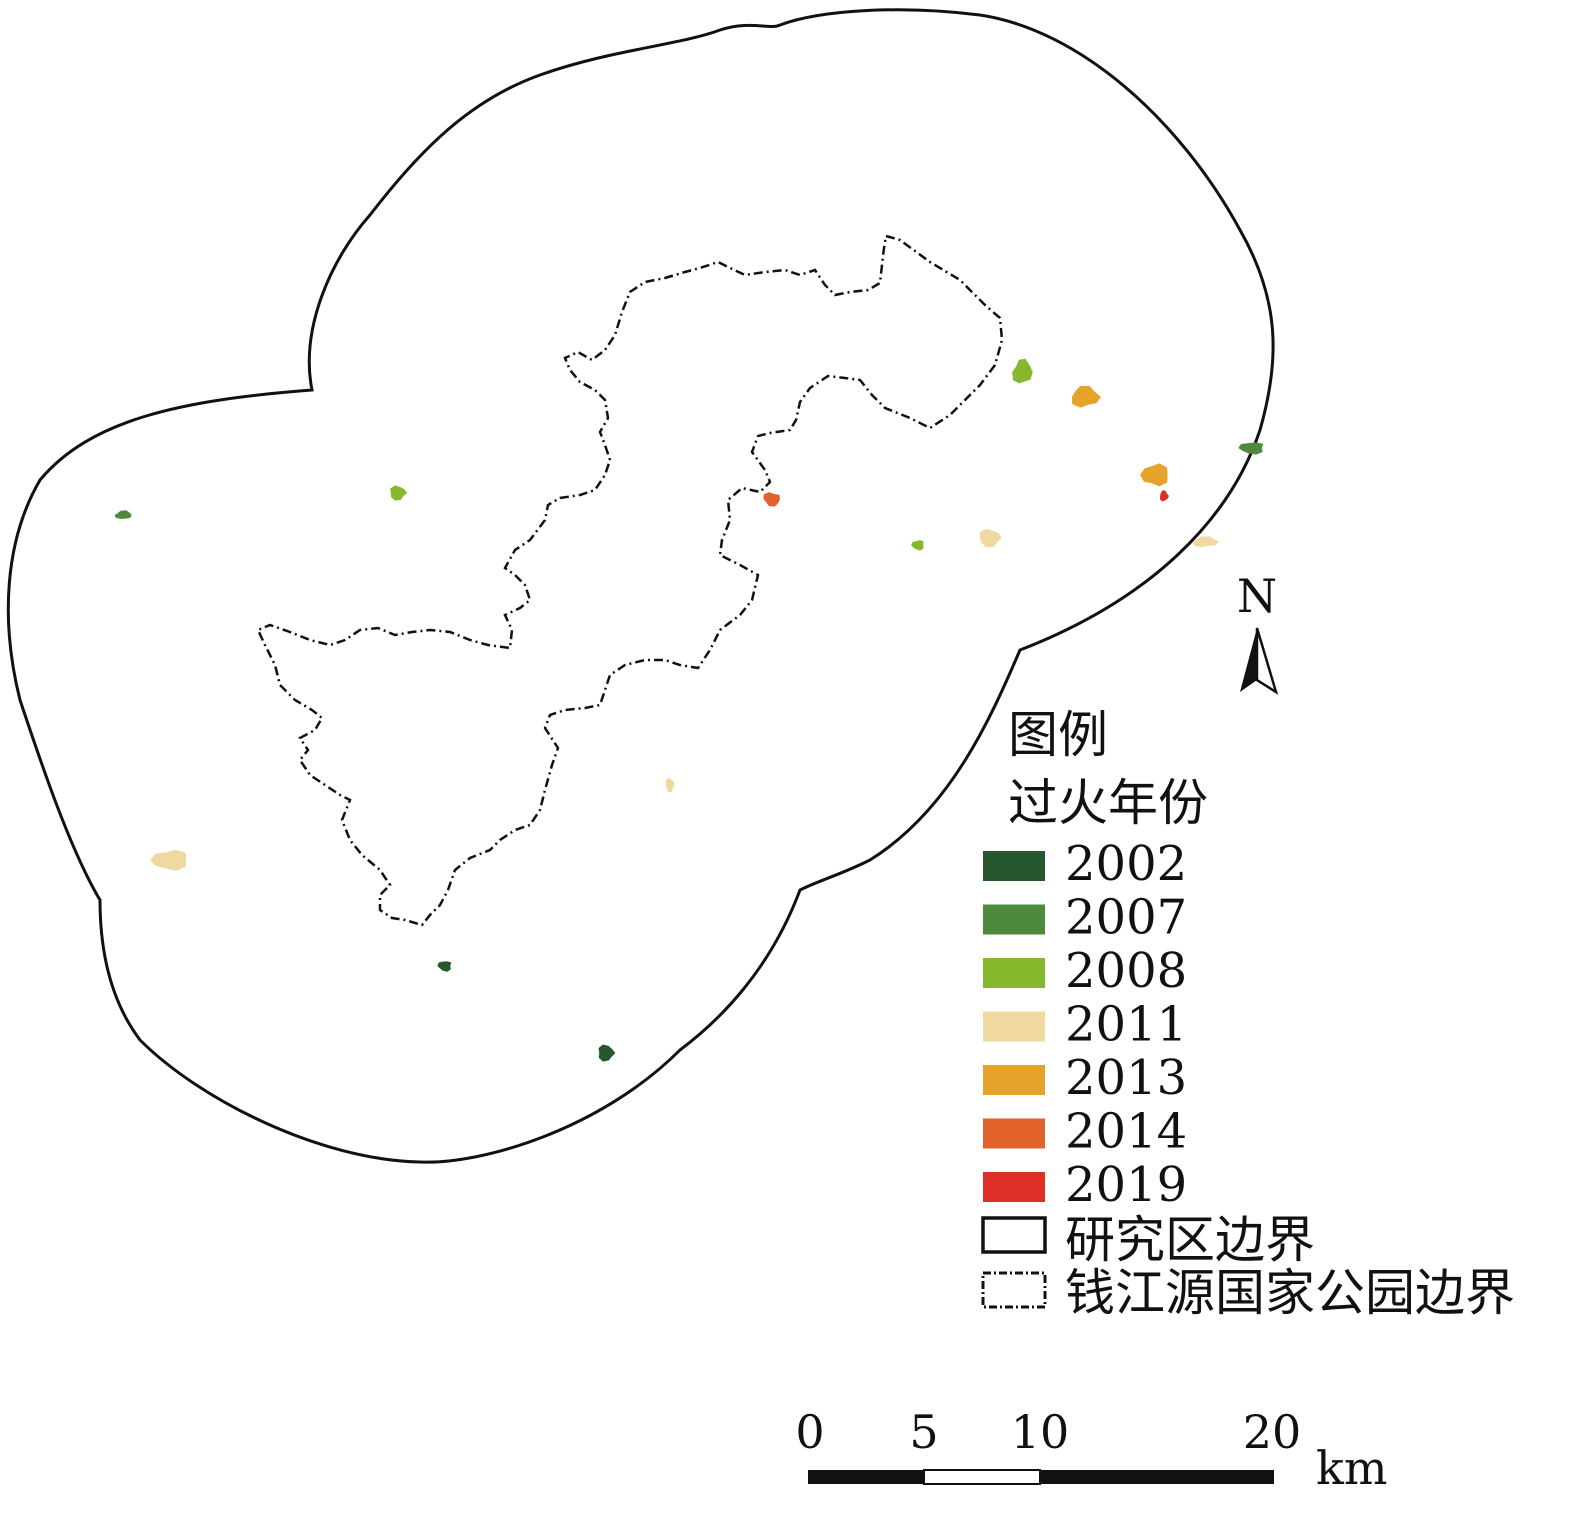 The height and width of the screenshot is (1514, 1575). I want to click on legend-title: 图例, so click(1058, 735).